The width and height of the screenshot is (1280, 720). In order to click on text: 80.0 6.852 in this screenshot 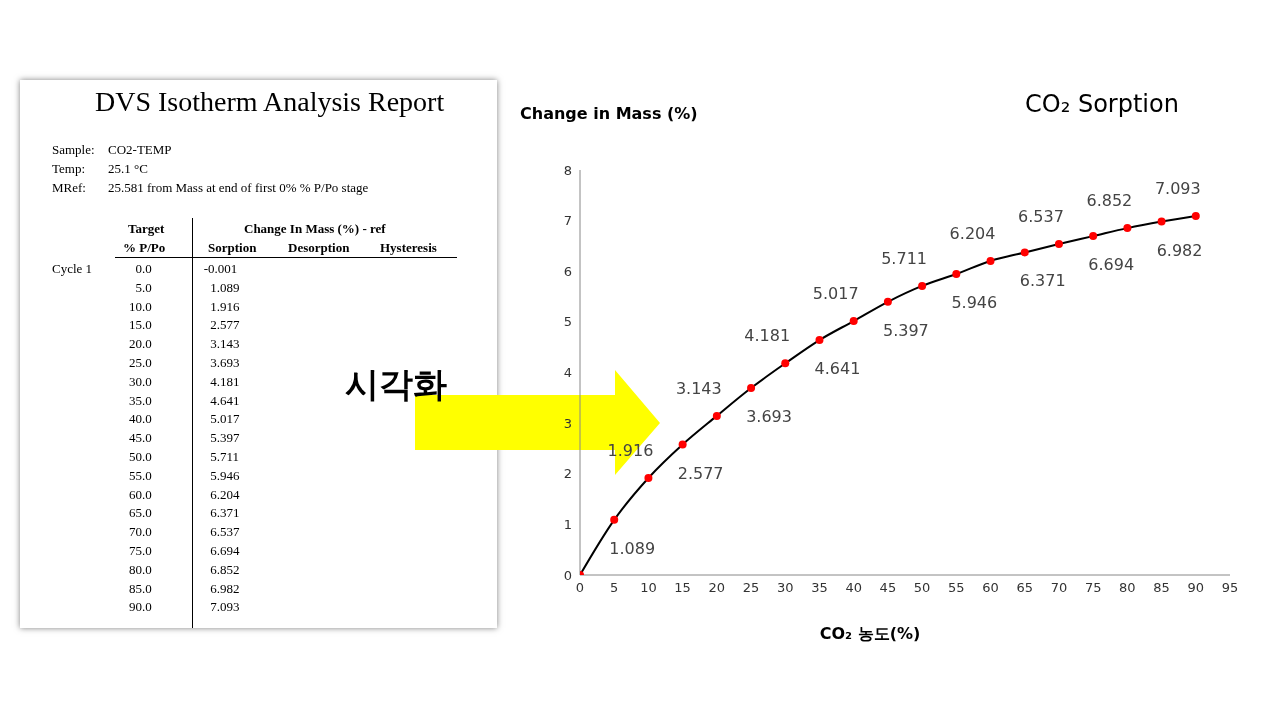, I will do `click(184, 569)`.